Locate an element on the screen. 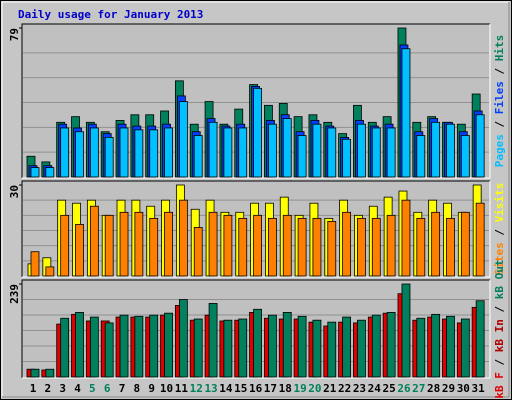  x-tick-label: 29 is located at coordinates (448, 388).